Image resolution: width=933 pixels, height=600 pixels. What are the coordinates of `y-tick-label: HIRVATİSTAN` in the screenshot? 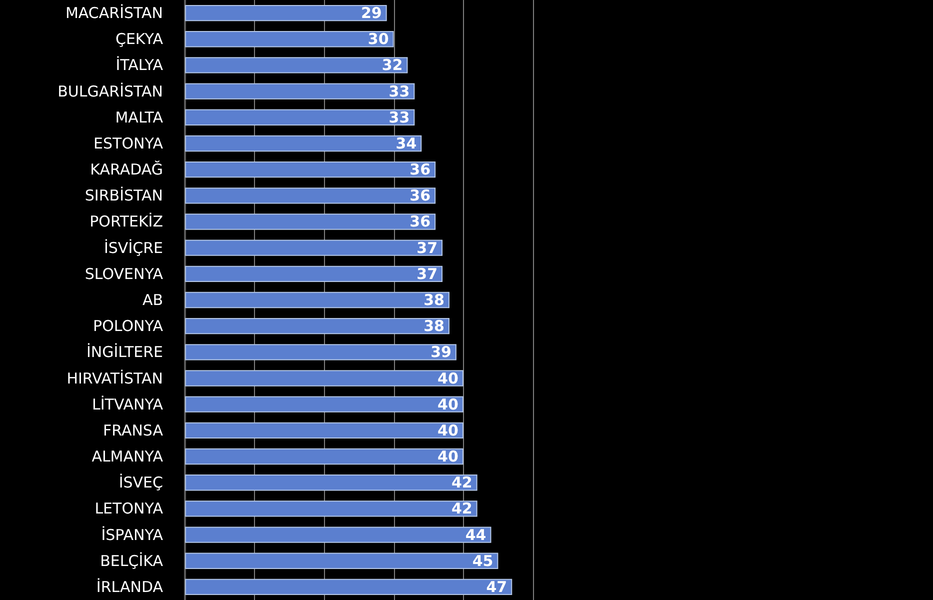 It's located at (114, 378).